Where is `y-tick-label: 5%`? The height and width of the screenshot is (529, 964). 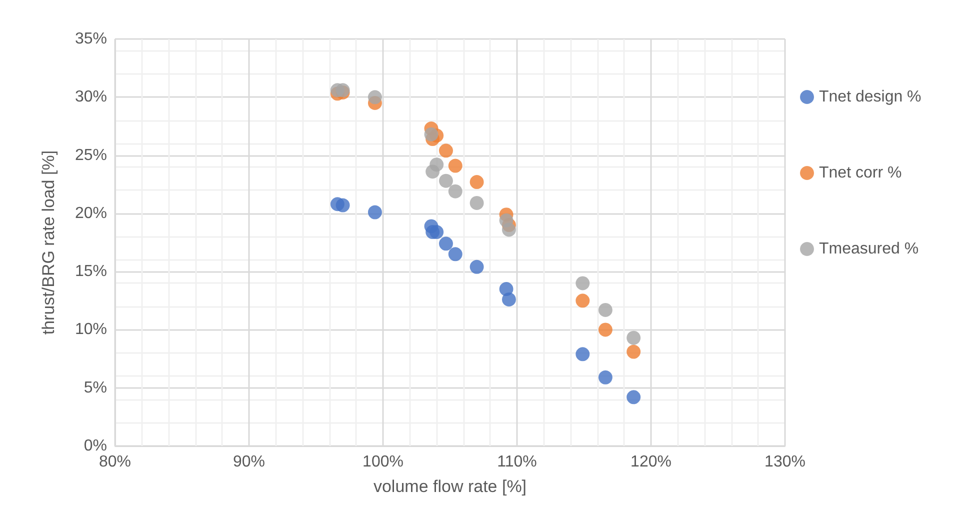
y-tick-label: 5% is located at coordinates (95, 387).